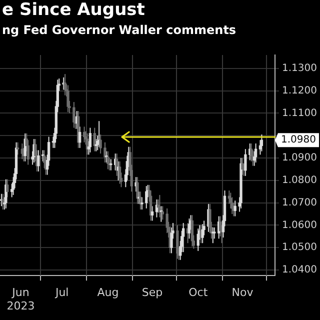 The width and height of the screenshot is (320, 320). What do you see at coordinates (152, 293) in the screenshot?
I see `x-tick-label: Sep` at bounding box center [152, 293].